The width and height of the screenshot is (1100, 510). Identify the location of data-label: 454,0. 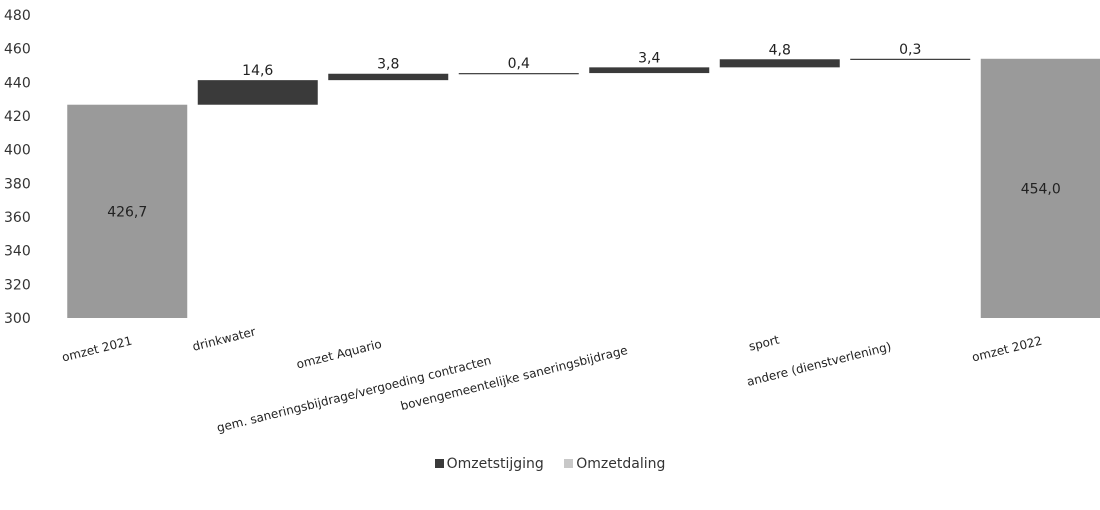
(1041, 189).